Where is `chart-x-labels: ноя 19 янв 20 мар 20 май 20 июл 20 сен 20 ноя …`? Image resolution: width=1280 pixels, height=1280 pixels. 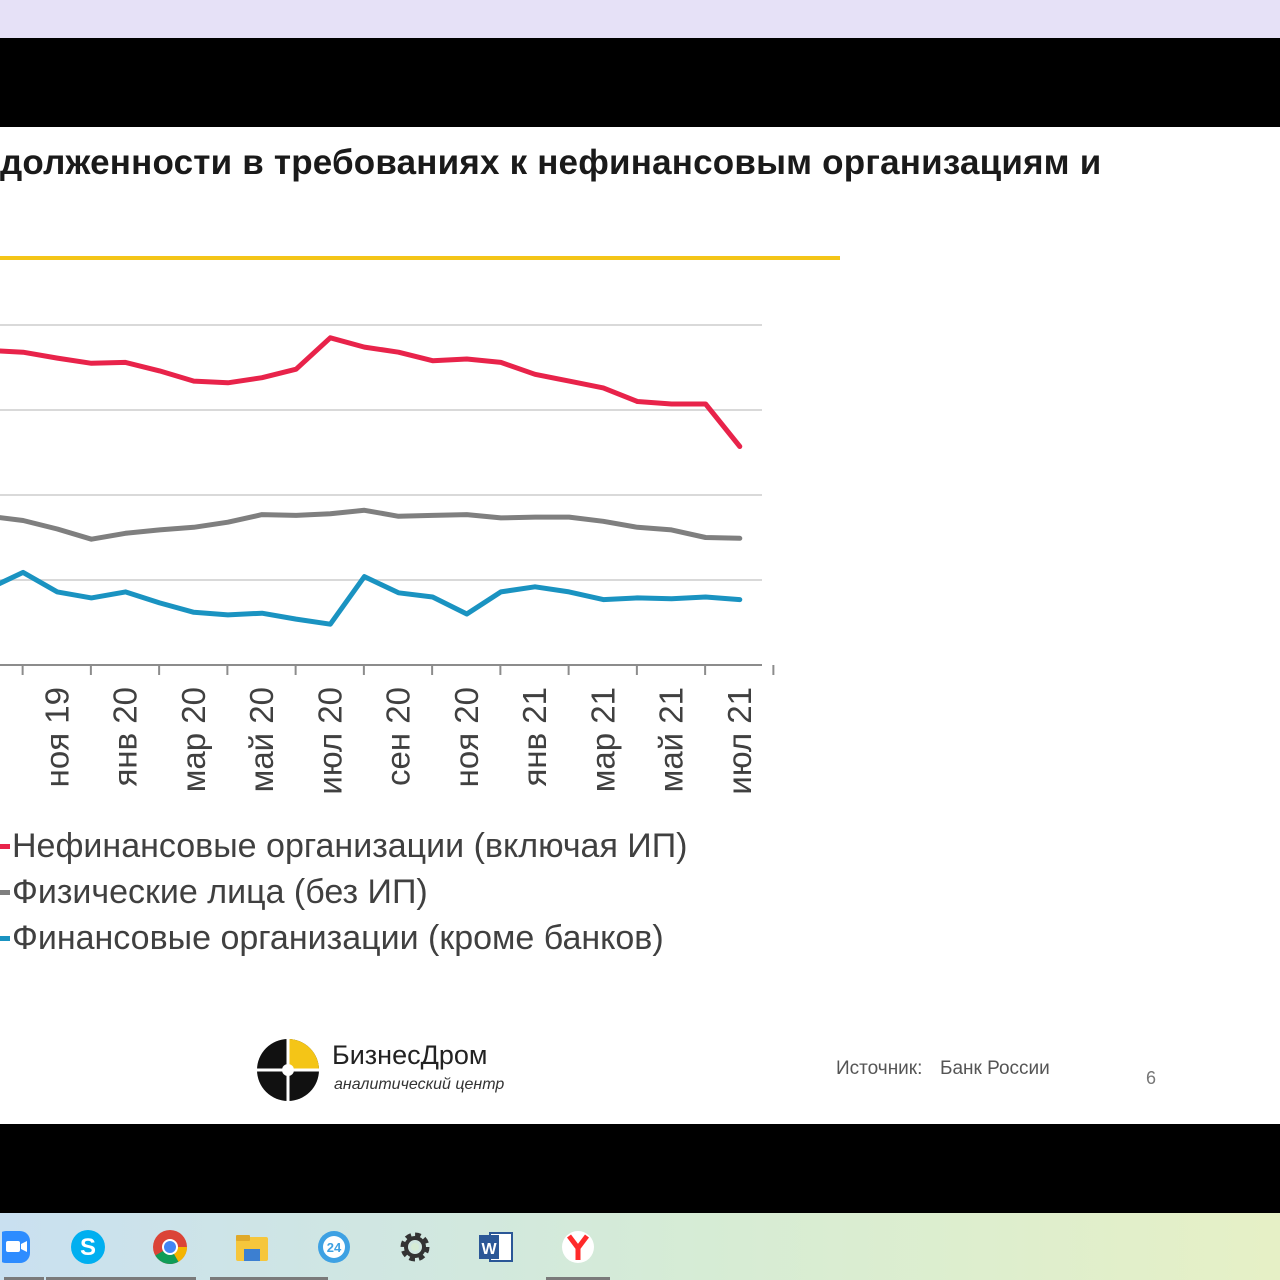
chart-x-labels: ноя 19 янв 20 мар 20 май 20 июл 20 сен 20 ноя … is located at coordinates (398, 741).